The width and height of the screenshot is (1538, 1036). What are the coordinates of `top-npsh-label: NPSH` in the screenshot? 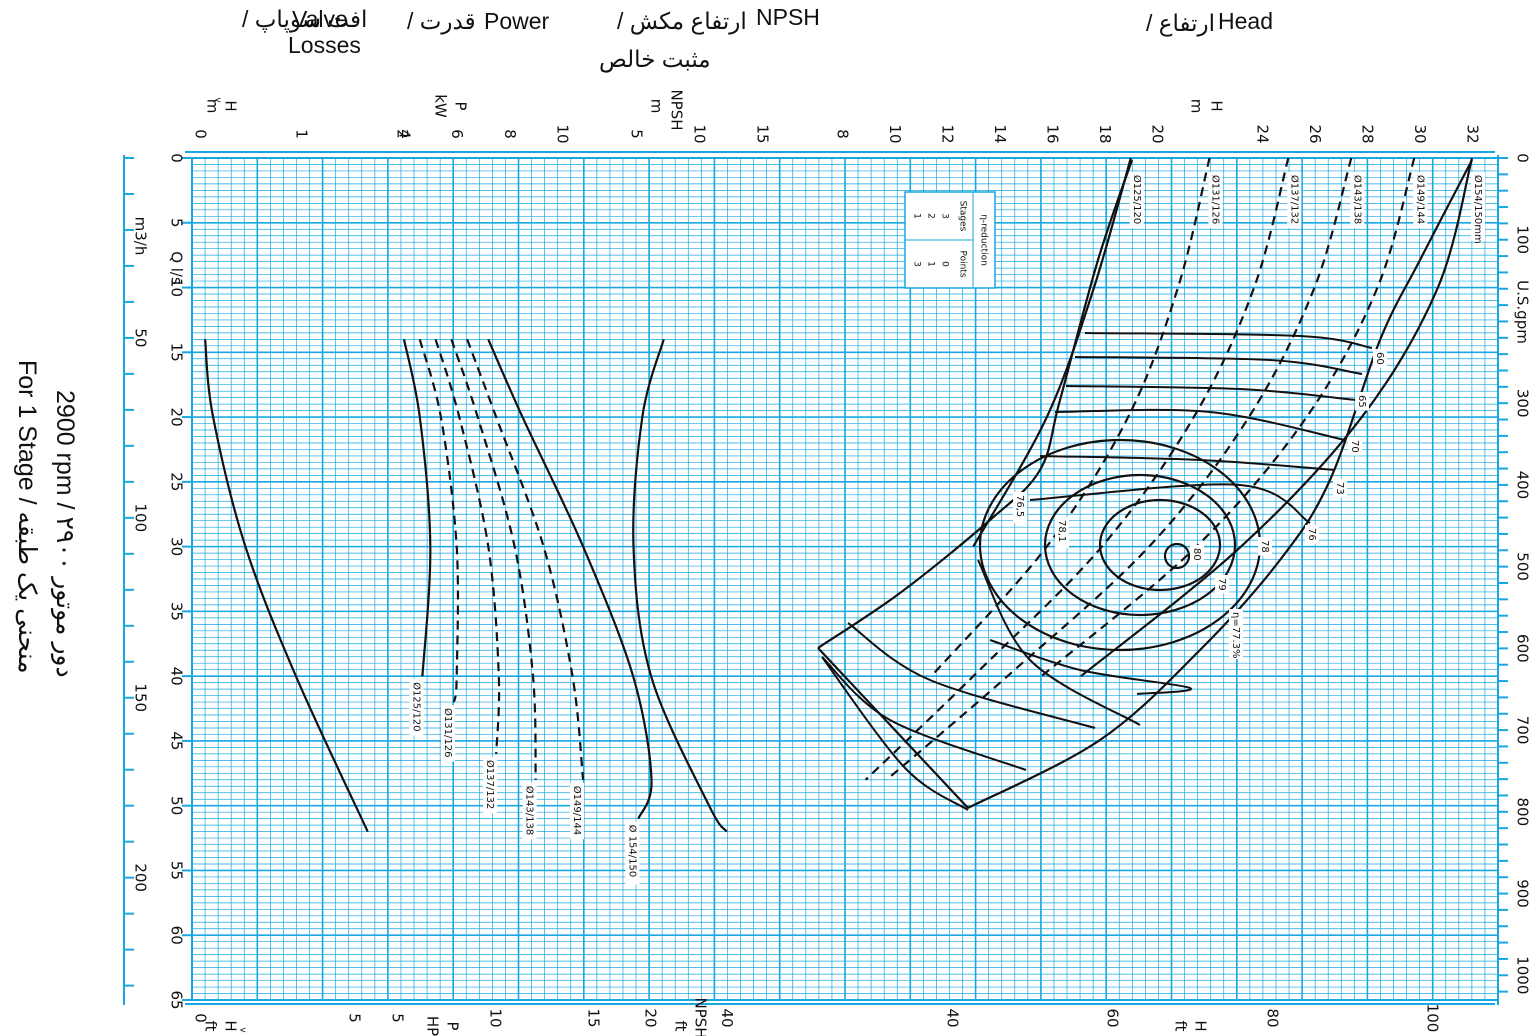 It's located at (677, 109).